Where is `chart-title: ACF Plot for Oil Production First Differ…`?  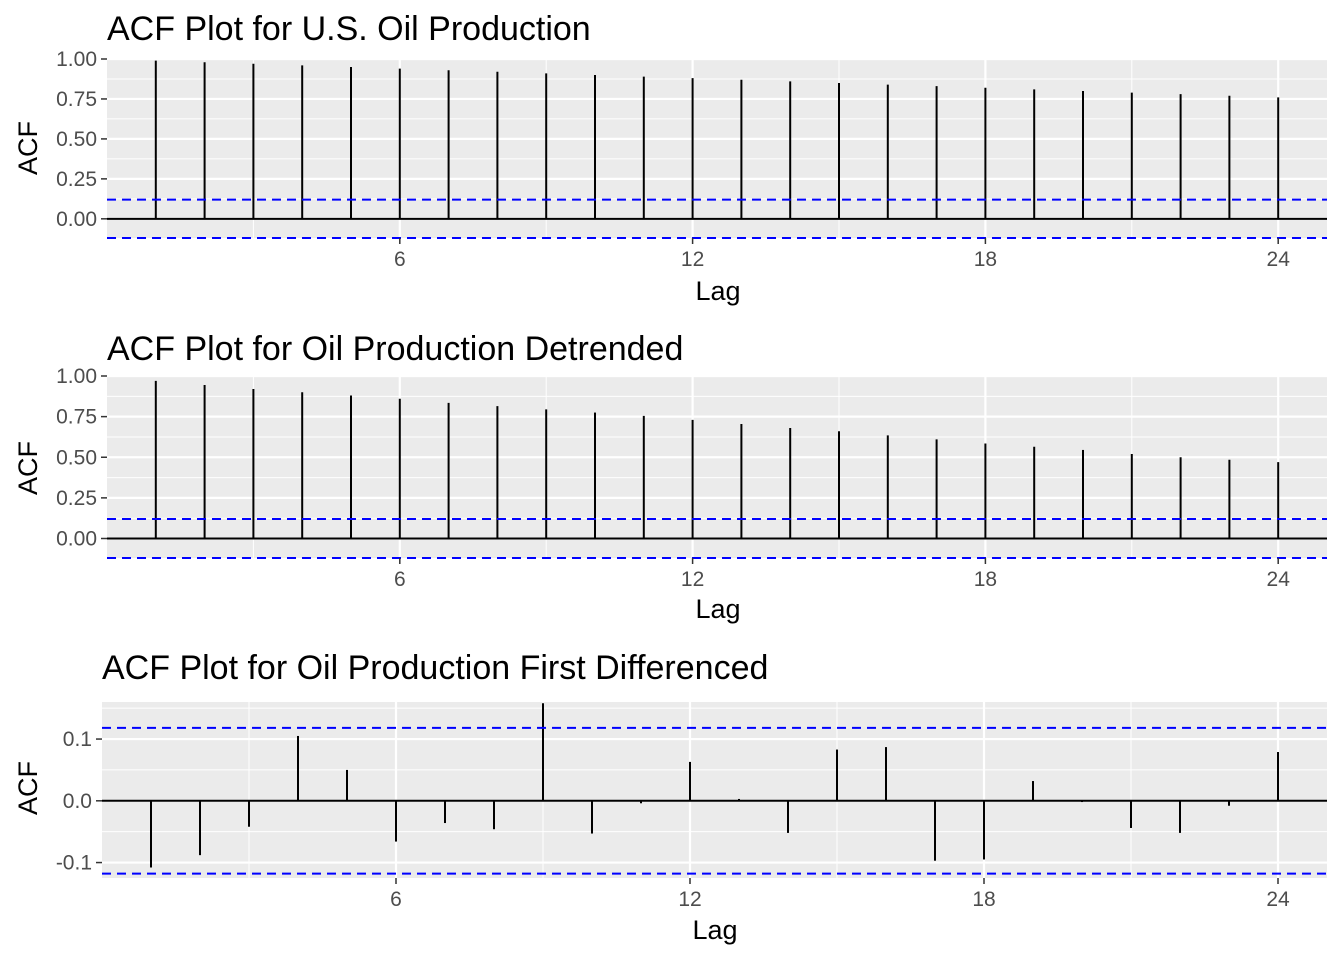 chart-title: ACF Plot for Oil Production First Differ… is located at coordinates (435, 668).